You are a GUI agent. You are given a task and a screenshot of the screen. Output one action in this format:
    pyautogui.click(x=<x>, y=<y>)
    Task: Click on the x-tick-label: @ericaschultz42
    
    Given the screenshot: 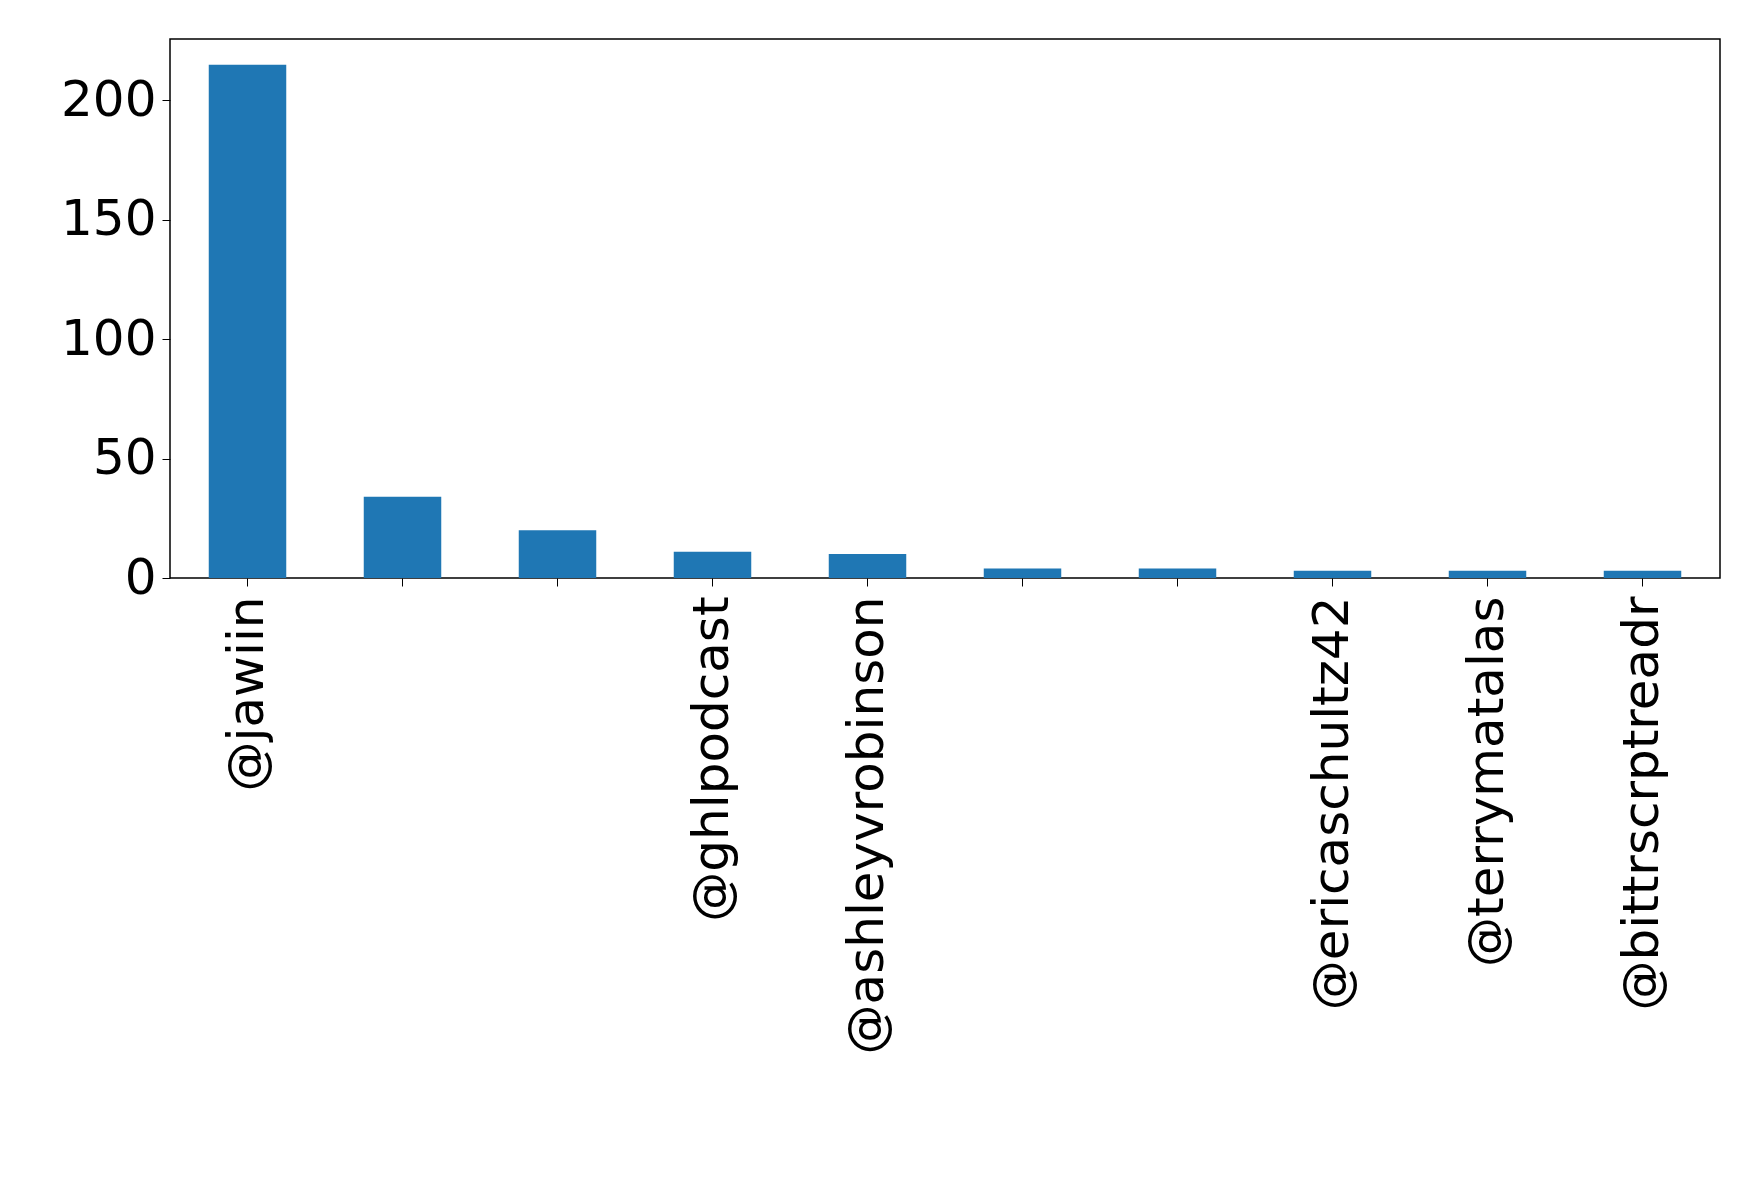 What is the action you would take?
    pyautogui.click(x=1330, y=803)
    